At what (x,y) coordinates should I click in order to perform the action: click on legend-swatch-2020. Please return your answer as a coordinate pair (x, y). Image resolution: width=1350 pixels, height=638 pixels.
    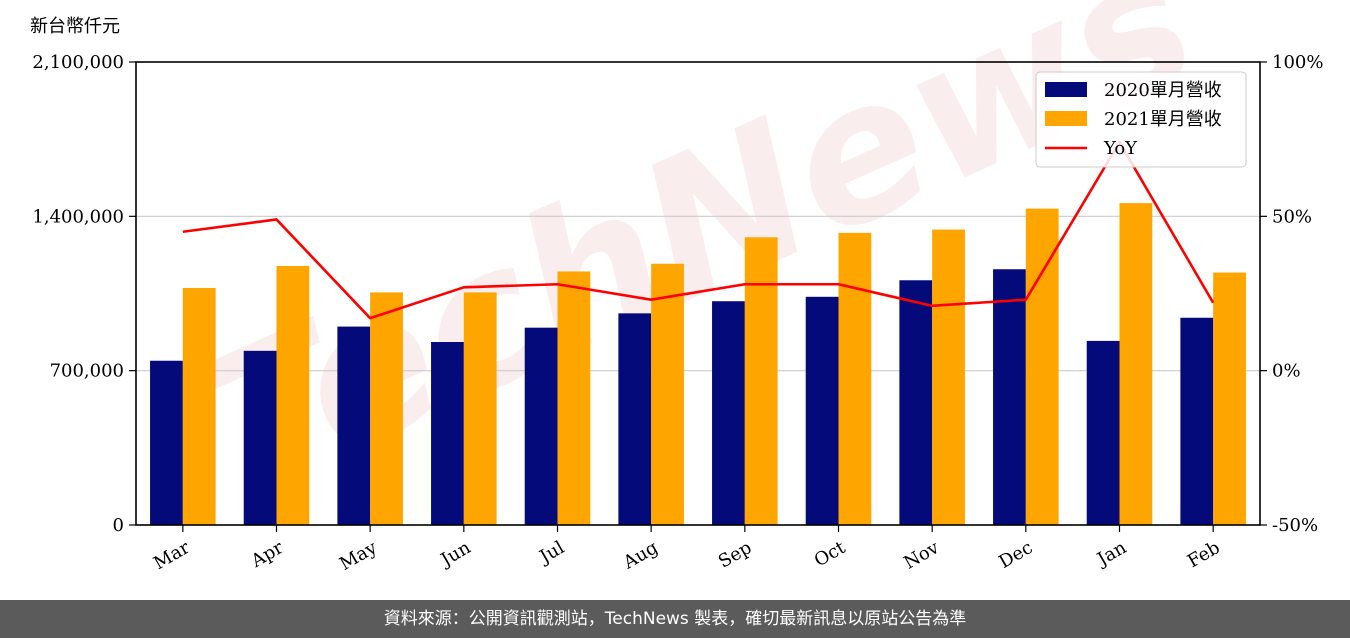
    Looking at the image, I should click on (1066, 89).